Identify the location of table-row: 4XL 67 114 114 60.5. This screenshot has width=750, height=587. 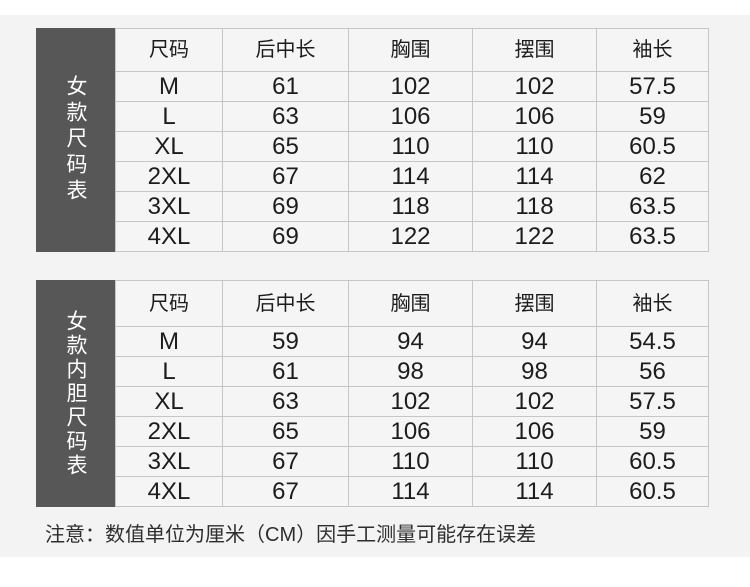
(412, 491).